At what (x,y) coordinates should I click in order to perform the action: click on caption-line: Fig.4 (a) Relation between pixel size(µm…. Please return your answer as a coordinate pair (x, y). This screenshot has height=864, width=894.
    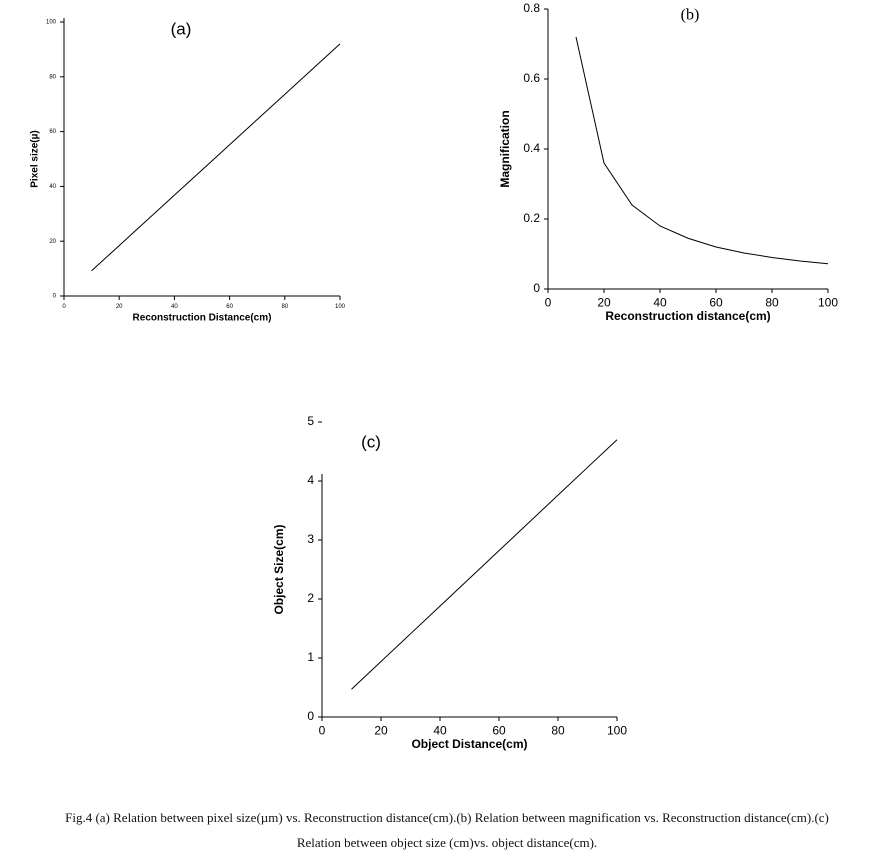
    Looking at the image, I should click on (447, 817).